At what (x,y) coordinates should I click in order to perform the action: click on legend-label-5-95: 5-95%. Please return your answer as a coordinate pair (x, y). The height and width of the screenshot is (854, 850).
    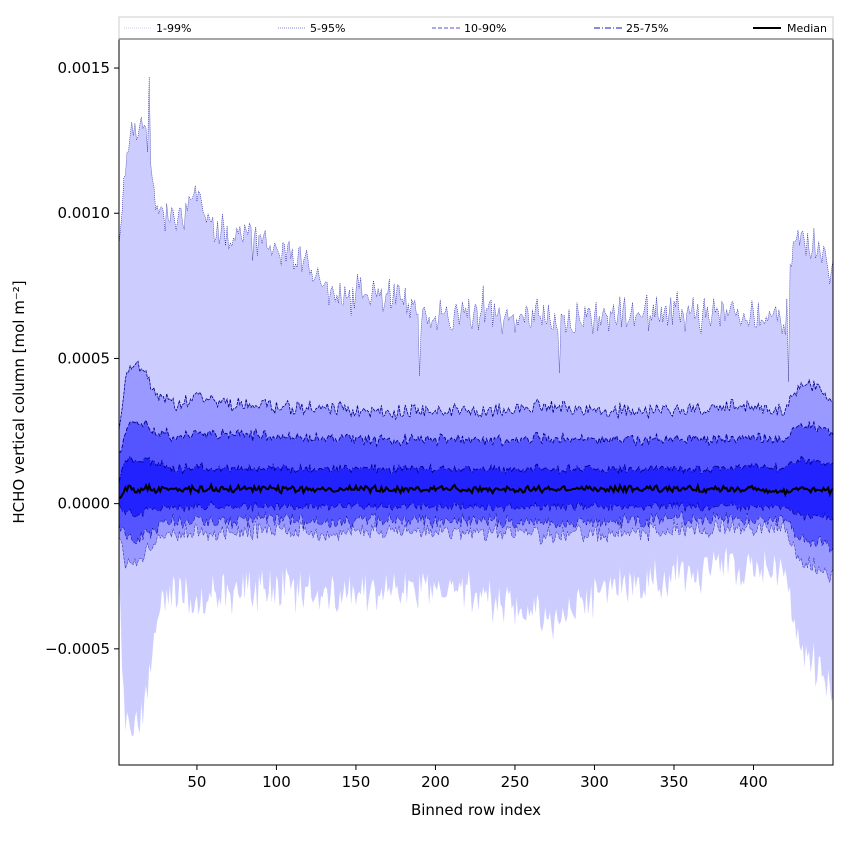
    Looking at the image, I should click on (327, 28).